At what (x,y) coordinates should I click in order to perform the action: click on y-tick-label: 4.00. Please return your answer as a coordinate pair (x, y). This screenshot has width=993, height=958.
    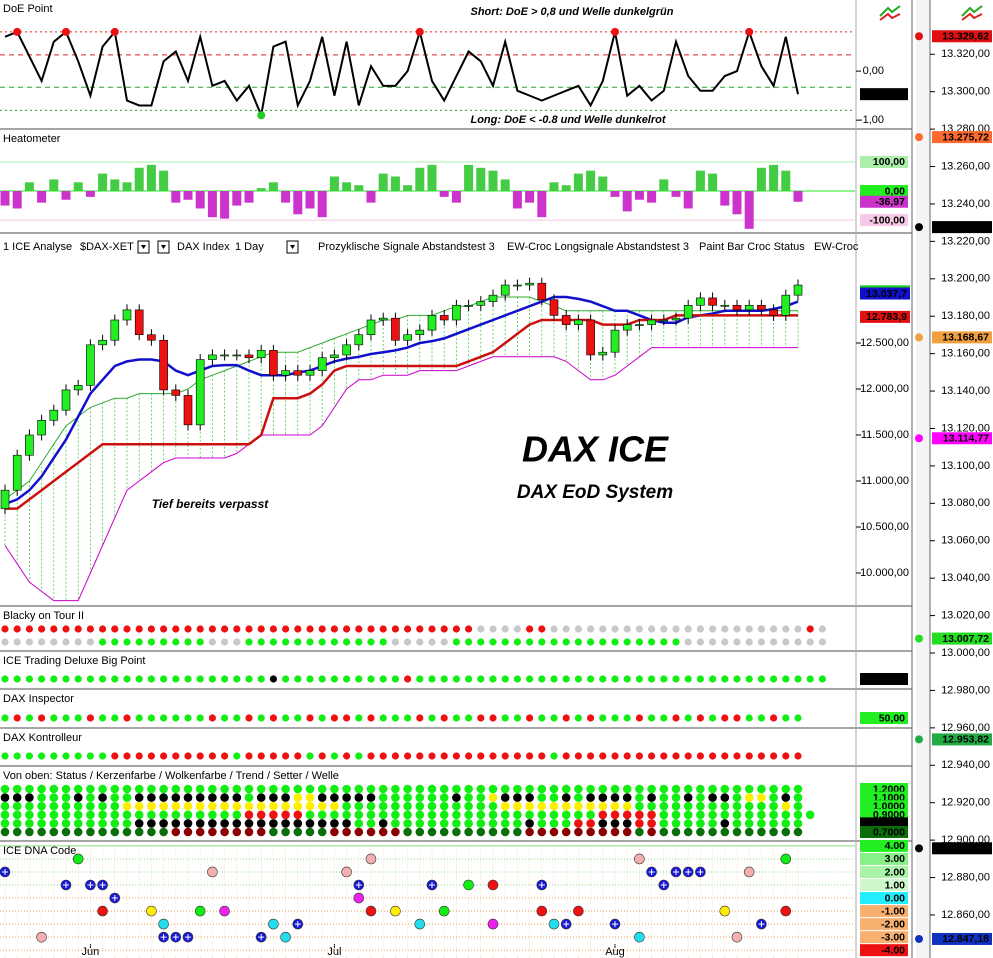
    Looking at the image, I should click on (895, 846).